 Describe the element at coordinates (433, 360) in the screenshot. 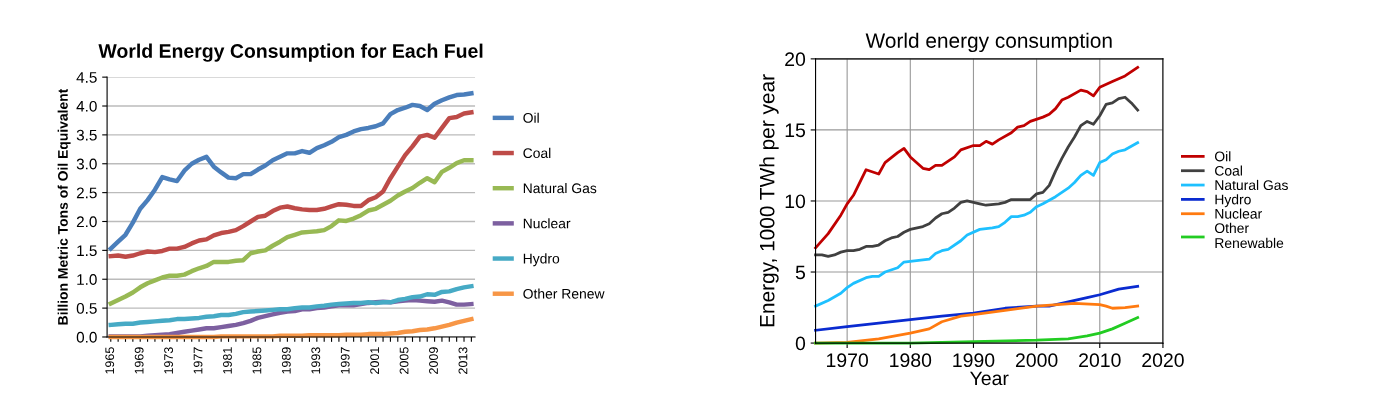

I see `x-tick-label: 2009` at that location.